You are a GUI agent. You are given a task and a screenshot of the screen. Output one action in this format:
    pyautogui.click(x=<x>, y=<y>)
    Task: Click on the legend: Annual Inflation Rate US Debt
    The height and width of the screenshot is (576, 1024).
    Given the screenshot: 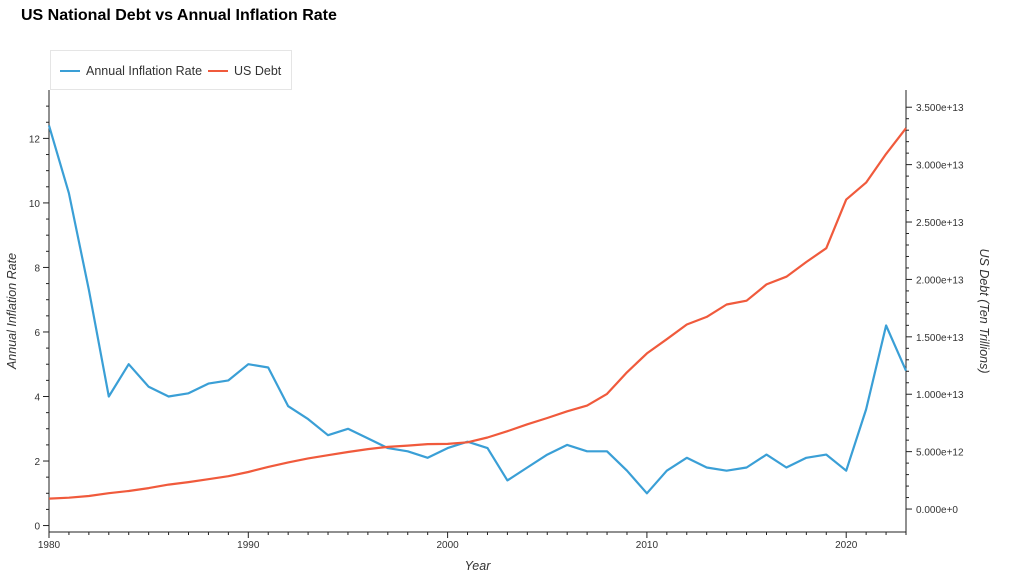 What is the action you would take?
    pyautogui.click(x=171, y=70)
    